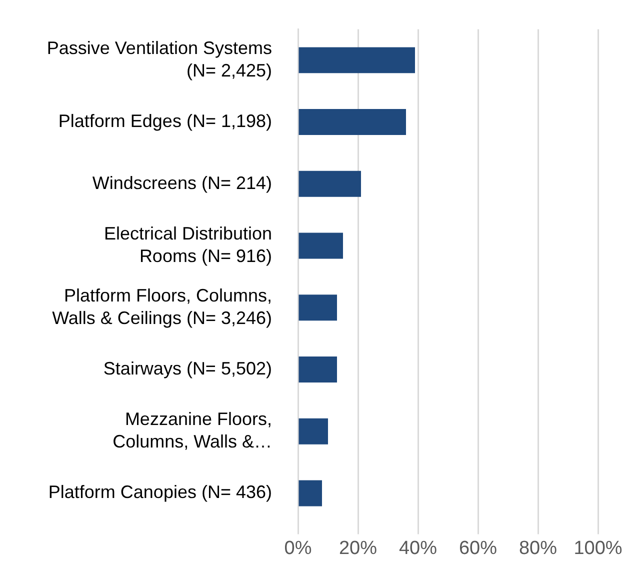 This screenshot has width=629, height=571. Describe the element at coordinates (165, 121) in the screenshot. I see `y-tick-label: Platform Edges (N= 1,198)` at that location.